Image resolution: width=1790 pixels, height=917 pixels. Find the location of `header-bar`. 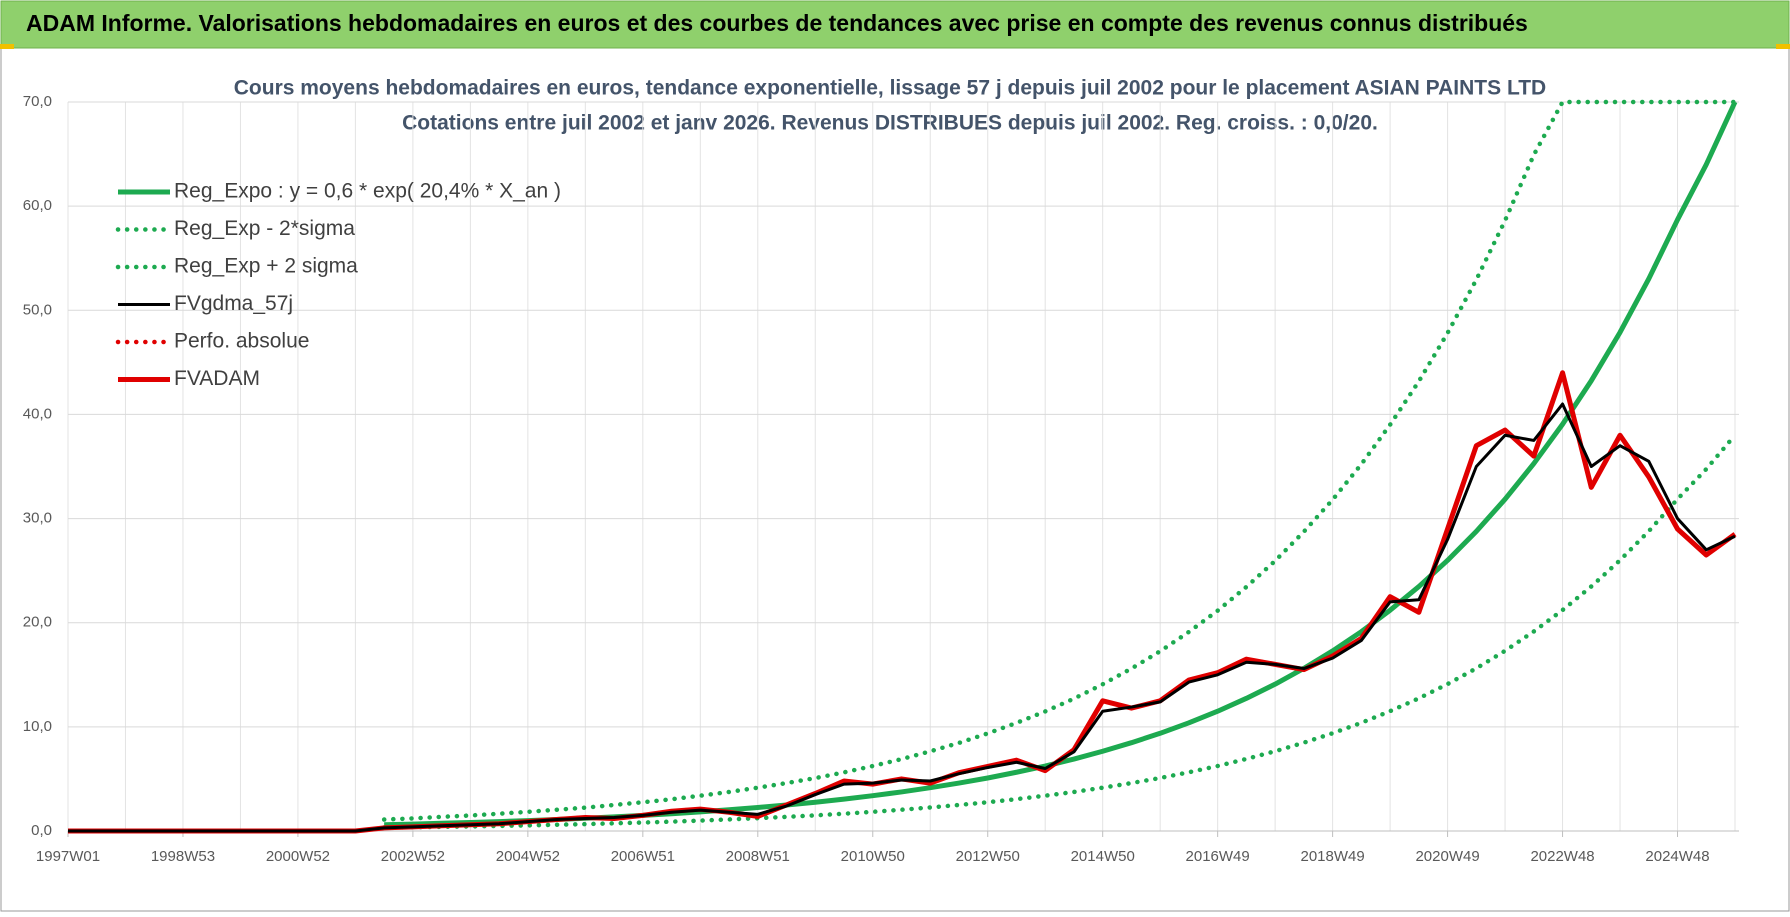

header-bar is located at coordinates (895, 24).